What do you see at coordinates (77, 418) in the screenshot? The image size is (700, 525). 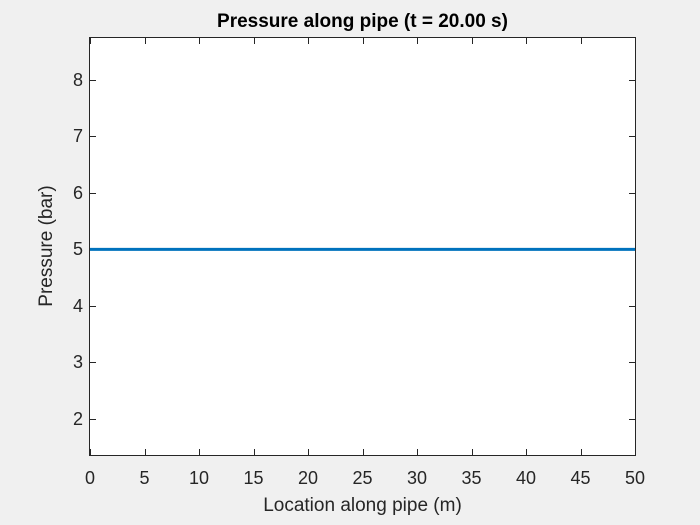 I see `y-tick-label: 2` at bounding box center [77, 418].